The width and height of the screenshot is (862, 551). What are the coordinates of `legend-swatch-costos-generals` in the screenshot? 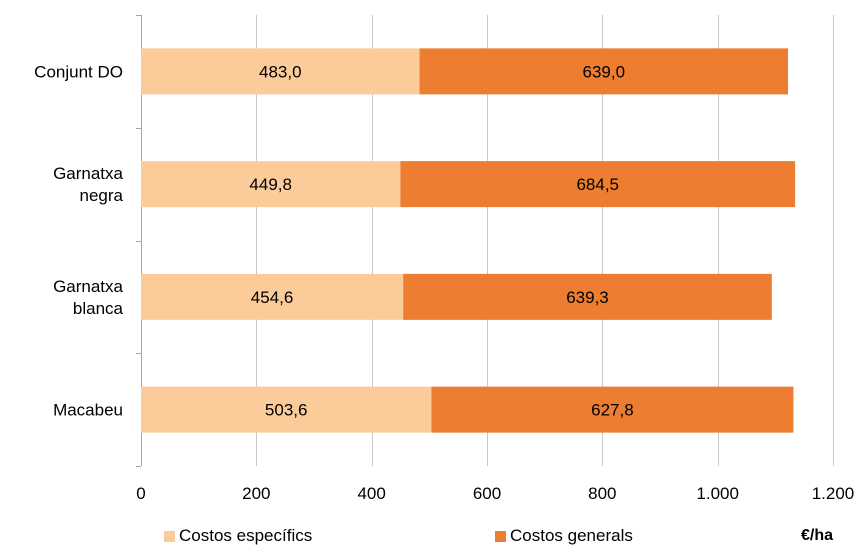 It's located at (500, 536).